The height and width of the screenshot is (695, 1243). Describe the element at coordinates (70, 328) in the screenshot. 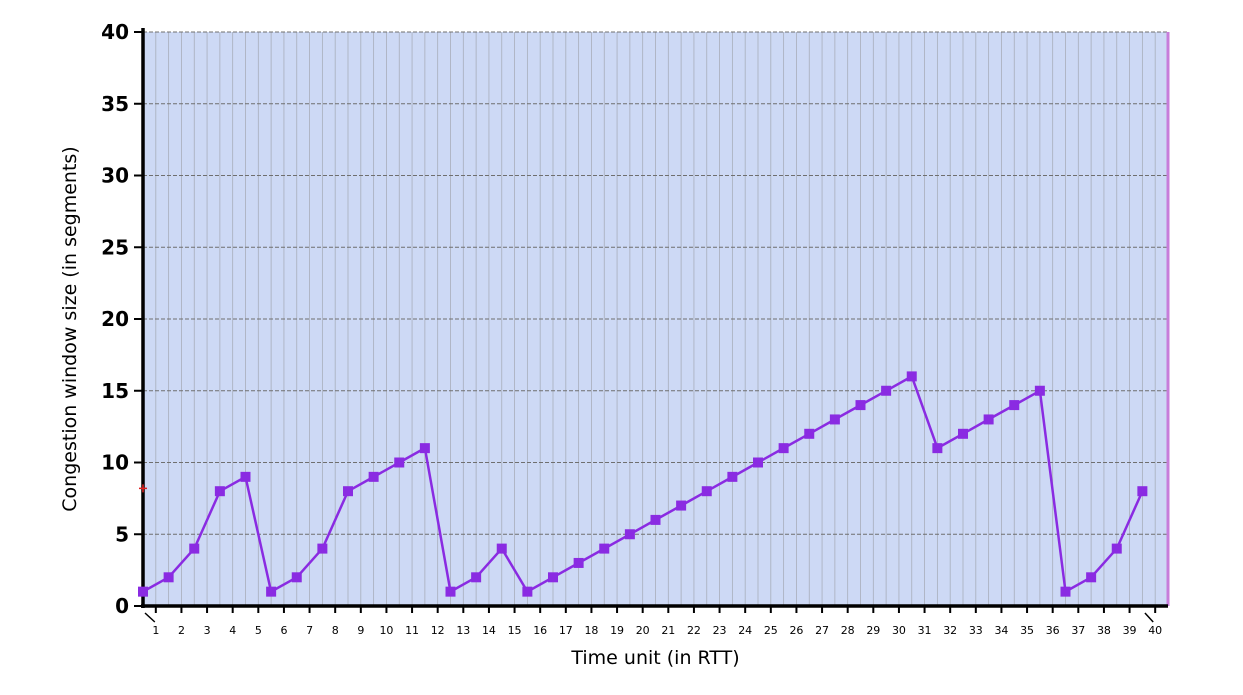

I see `y-axis-title: Congestion window size (in segments)` at that location.